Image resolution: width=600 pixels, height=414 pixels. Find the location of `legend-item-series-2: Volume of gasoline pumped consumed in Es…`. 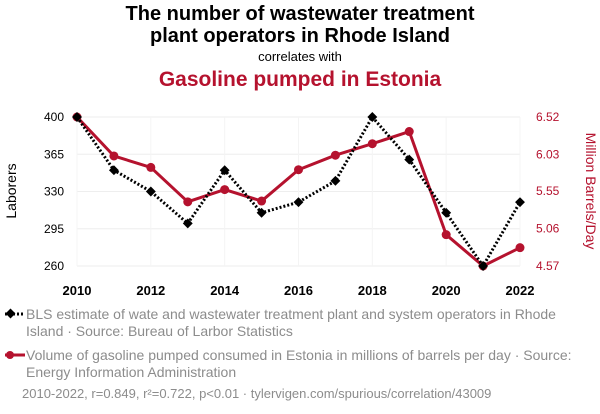

legend-item-series-2: Volume of gasoline pumped consumed in Es… is located at coordinates (299, 365).